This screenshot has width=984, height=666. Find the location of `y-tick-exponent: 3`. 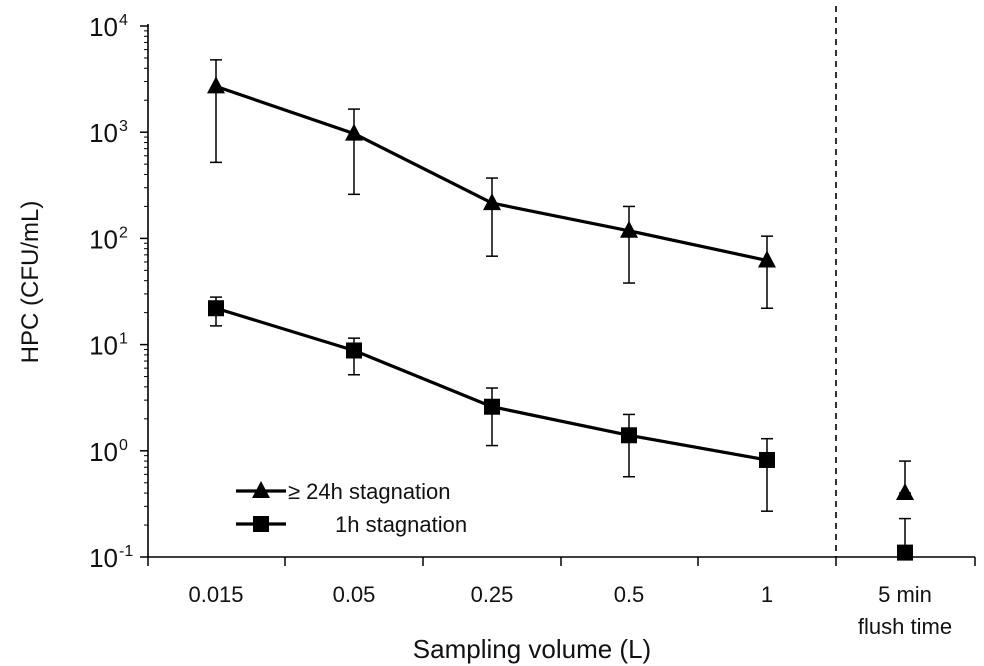

y-tick-exponent: 3 is located at coordinates (123, 126).